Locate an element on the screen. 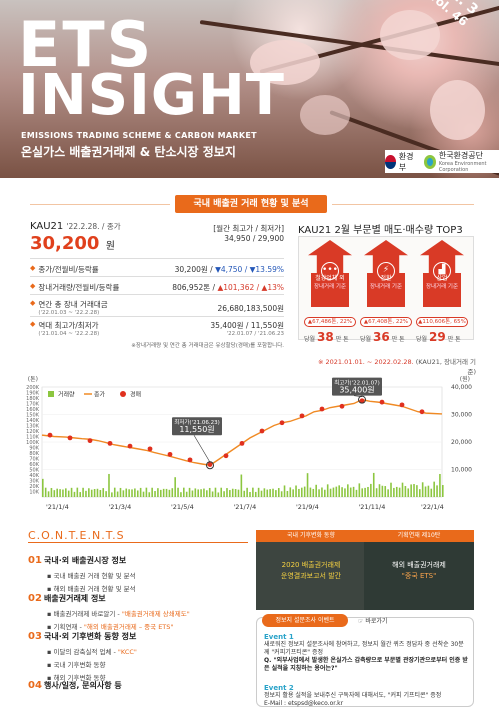 The width and height of the screenshot is (499, 721). left-tick-label: 160K is located at coordinates (33, 410).